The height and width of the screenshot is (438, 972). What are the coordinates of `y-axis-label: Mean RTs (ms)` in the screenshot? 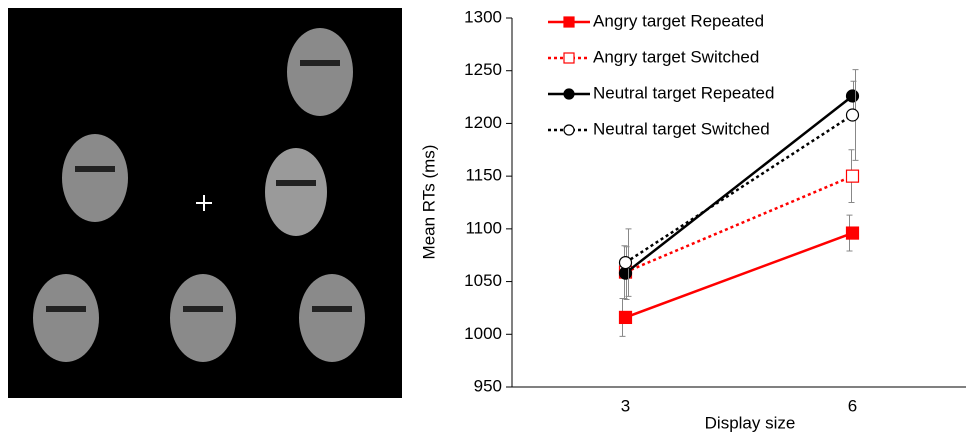 It's located at (428, 202).